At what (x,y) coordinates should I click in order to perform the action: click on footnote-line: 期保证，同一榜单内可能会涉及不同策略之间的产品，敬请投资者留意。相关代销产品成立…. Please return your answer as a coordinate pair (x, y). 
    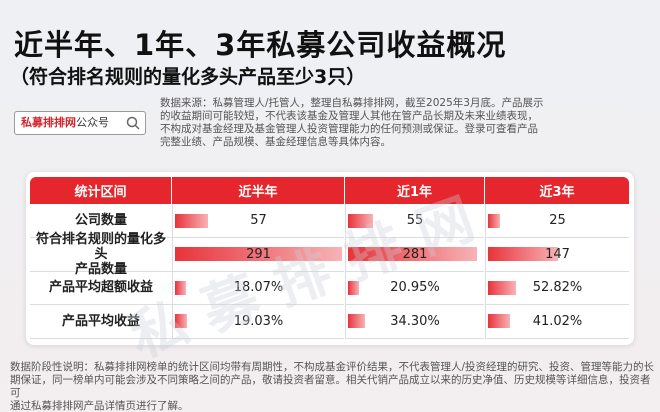
    Looking at the image, I should click on (330, 386).